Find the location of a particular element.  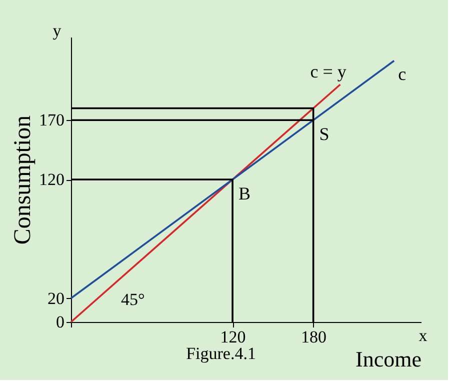

y-tick-label: 120 is located at coordinates (51, 179).